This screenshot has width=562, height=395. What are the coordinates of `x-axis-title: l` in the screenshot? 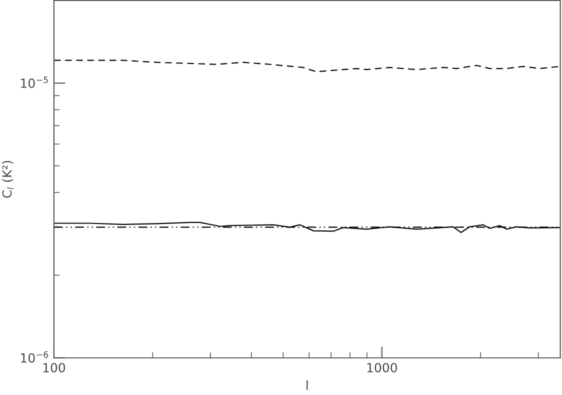 It's located at (307, 385).